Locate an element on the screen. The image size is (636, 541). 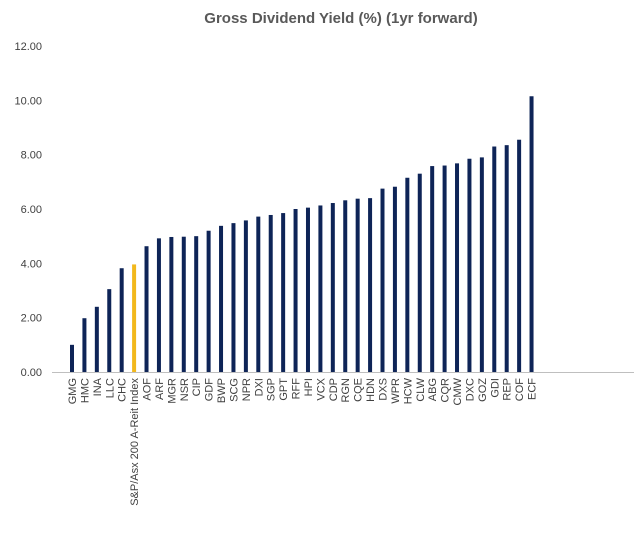
x-tick-label: NPR is located at coordinates (247, 389).